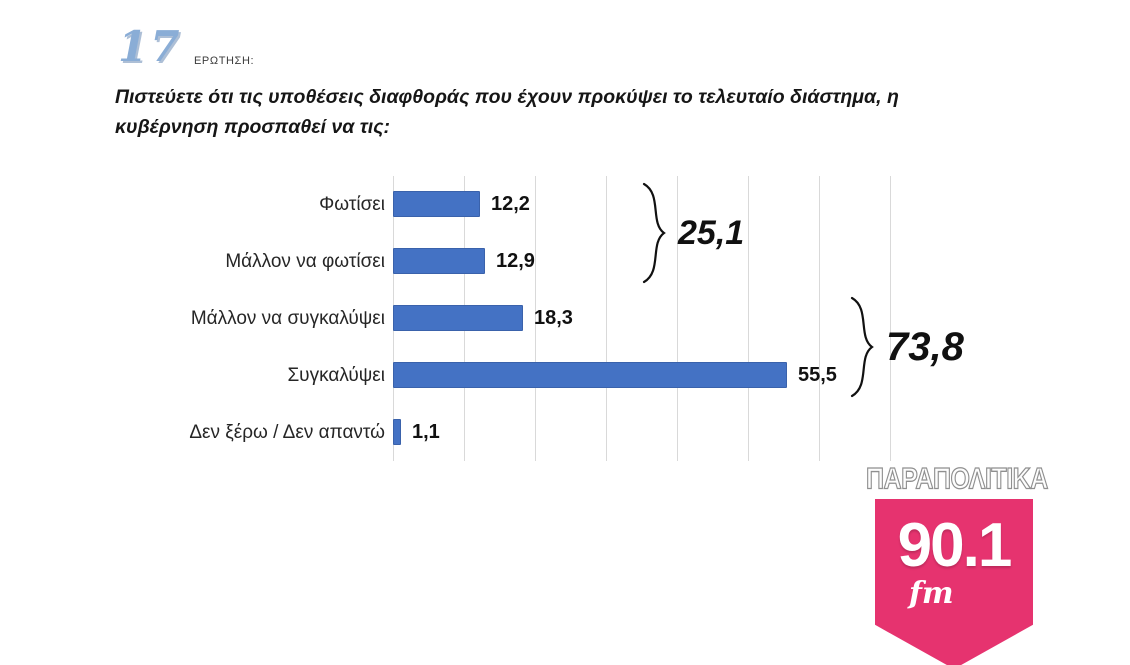 Image resolution: width=1130 pixels, height=665 pixels. Describe the element at coordinates (224, 61) in the screenshot. I see `question-label: ΕΡΩΤΗΣΗ:` at that location.